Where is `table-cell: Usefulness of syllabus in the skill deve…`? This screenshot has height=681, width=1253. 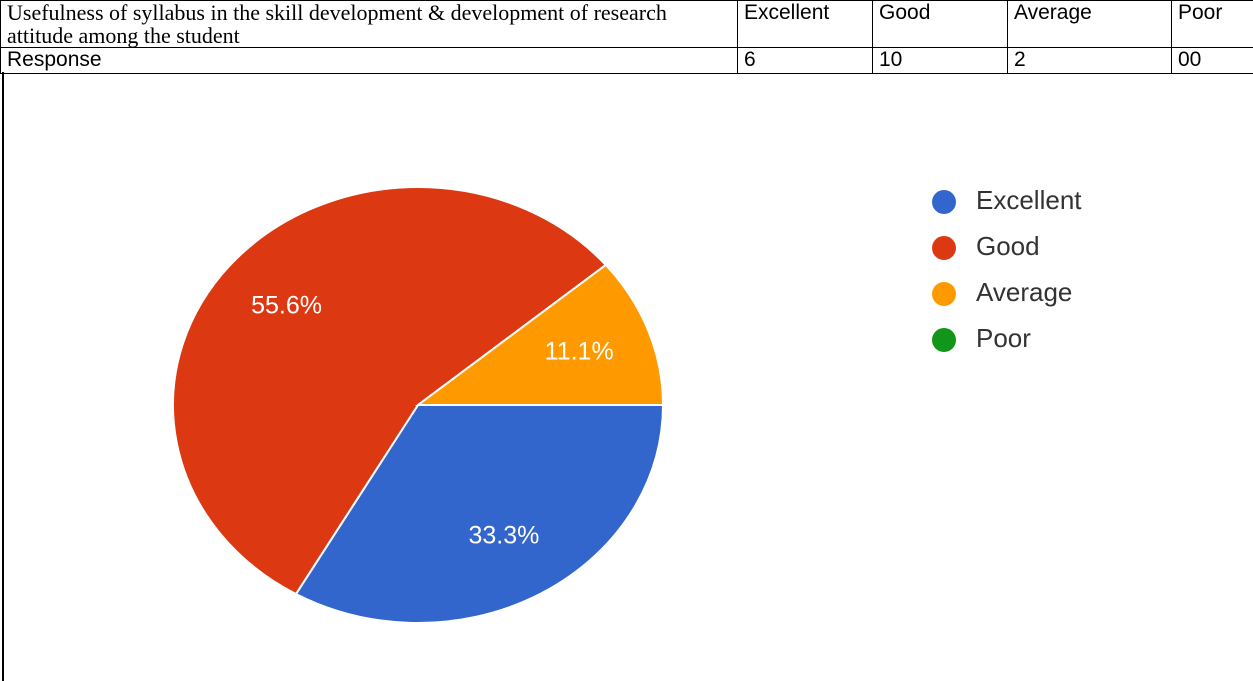 table-cell: Usefulness of syllabus in the skill deve… is located at coordinates (369, 24).